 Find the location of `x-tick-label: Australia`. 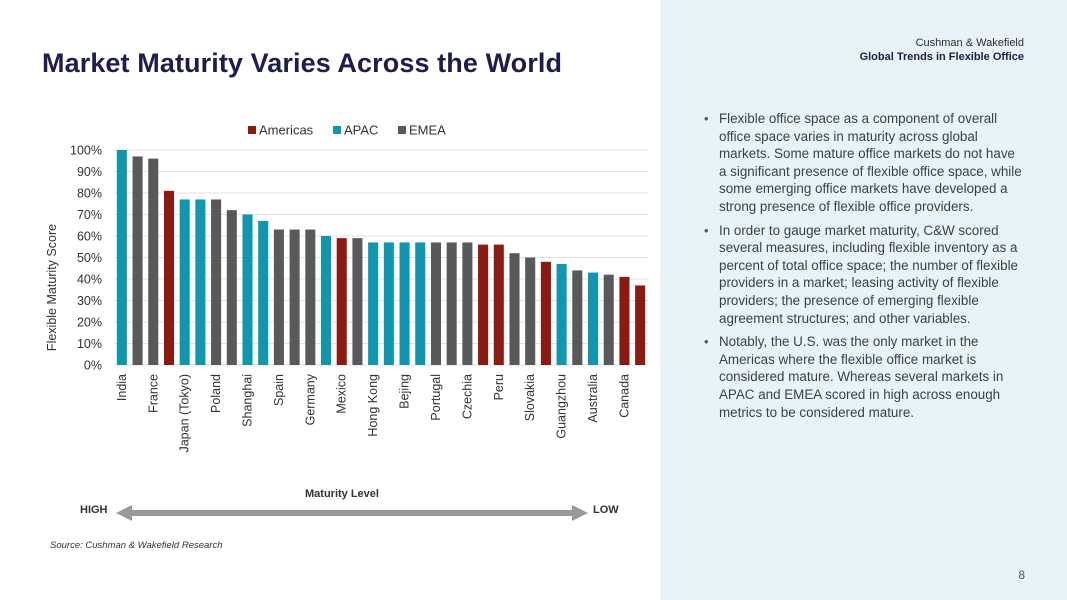

x-tick-label: Australia is located at coordinates (593, 398).